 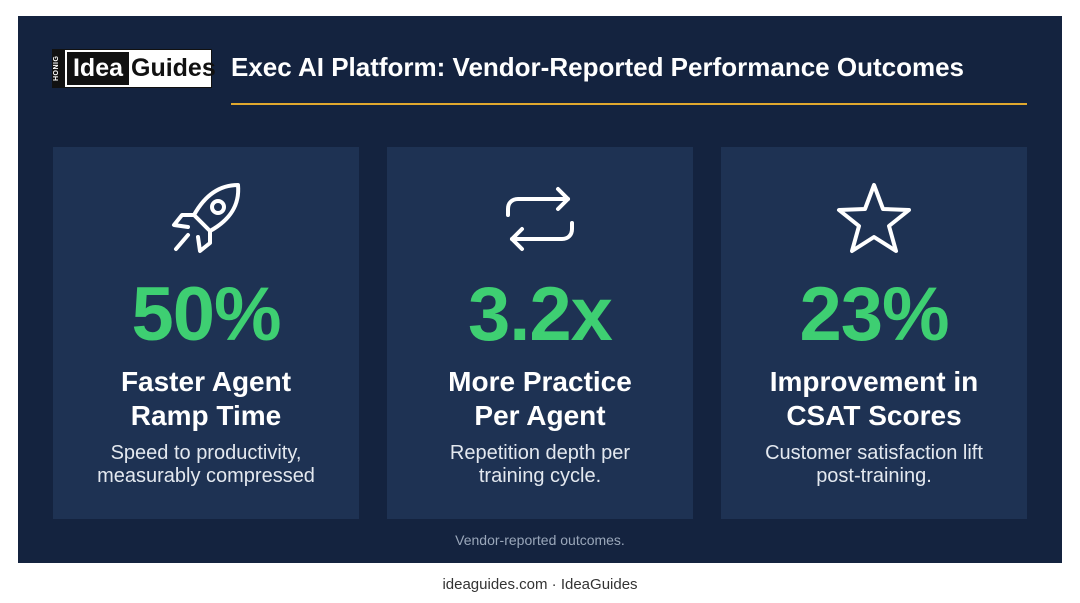 I want to click on description-line: Customer satisfaction lift, so click(x=874, y=453).